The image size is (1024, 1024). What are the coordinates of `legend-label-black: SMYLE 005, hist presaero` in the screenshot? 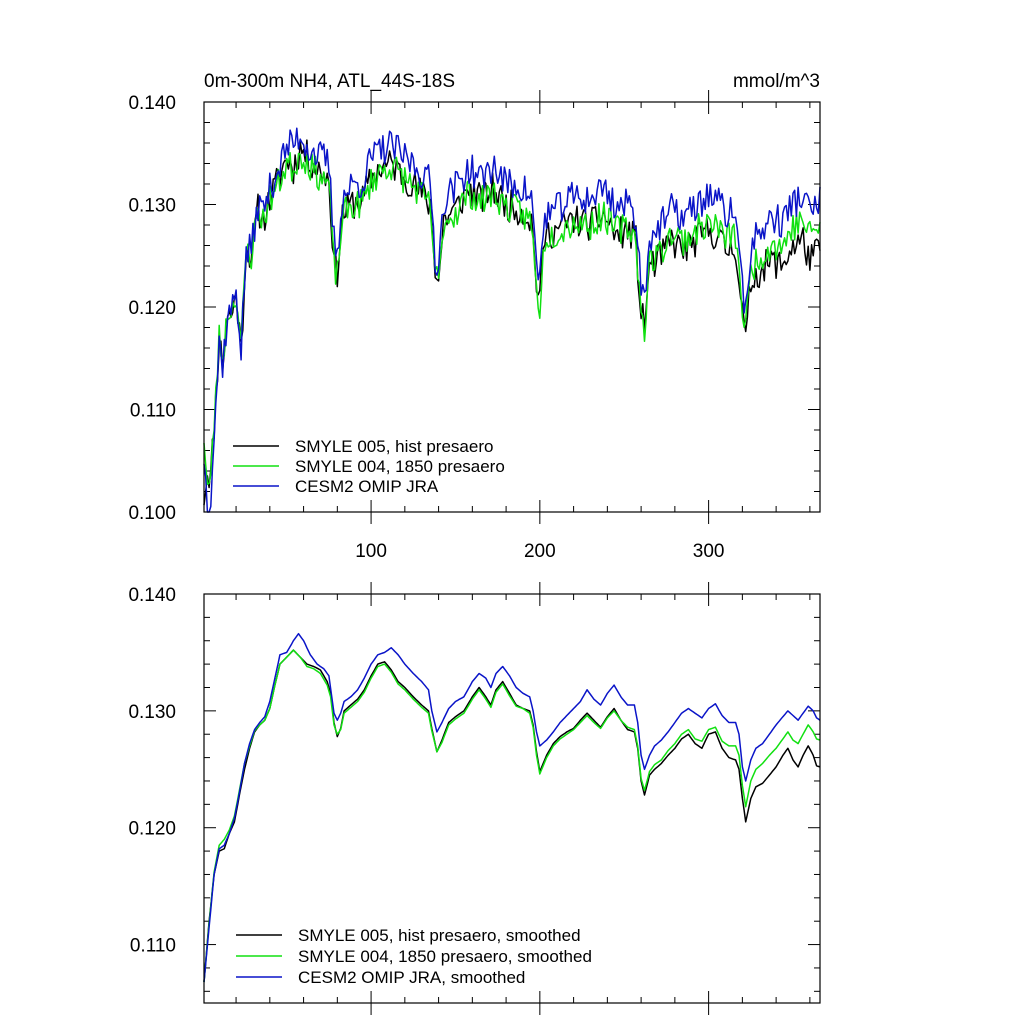 It's located at (394, 446).